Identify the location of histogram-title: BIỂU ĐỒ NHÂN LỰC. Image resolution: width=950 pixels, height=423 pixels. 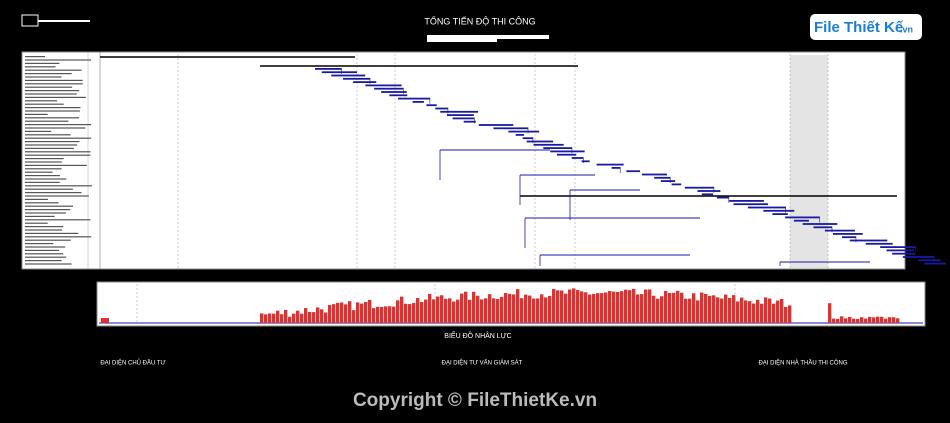
(477, 335).